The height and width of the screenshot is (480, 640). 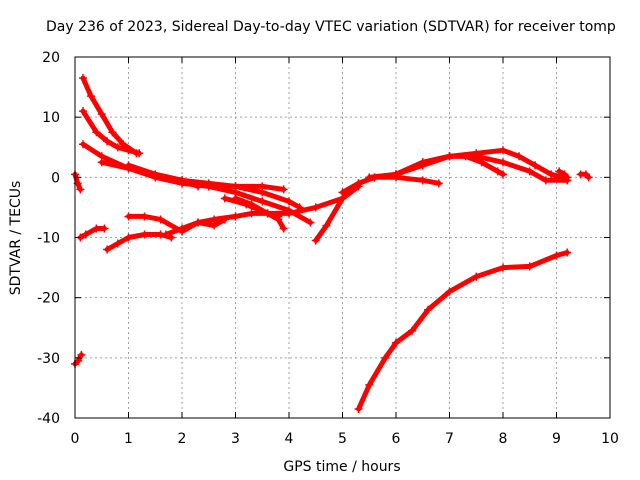 What do you see at coordinates (48, 239) in the screenshot?
I see `y-tick-label: -10` at bounding box center [48, 239].